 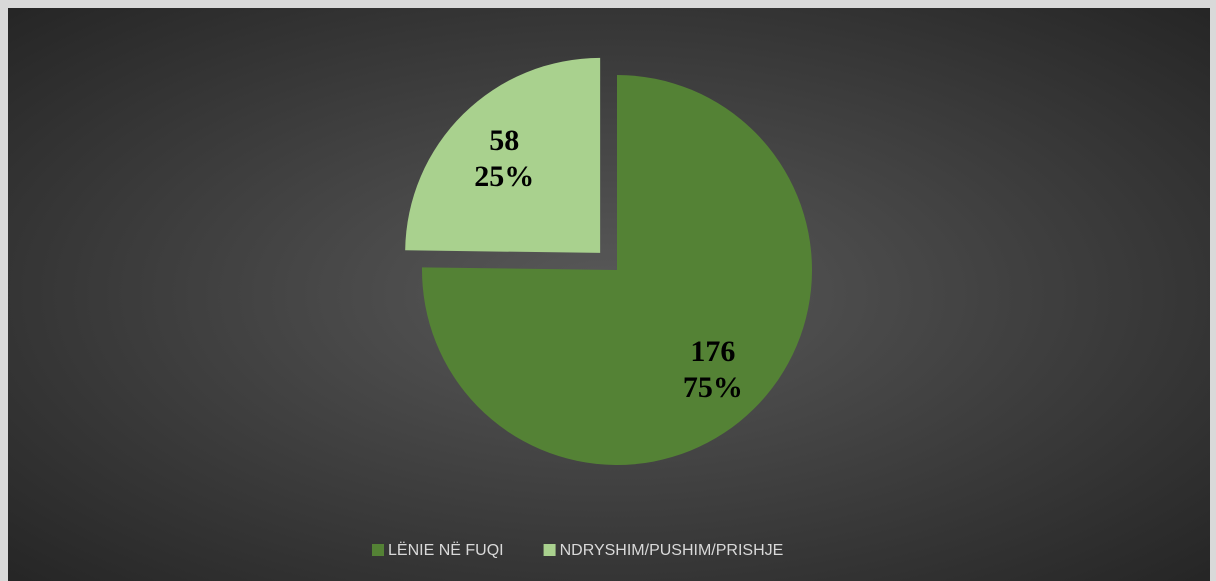 I want to click on legend: LËNIE NË FUQI NDRYSHIM/PUSHIM/PRISHJE, so click(x=577, y=550).